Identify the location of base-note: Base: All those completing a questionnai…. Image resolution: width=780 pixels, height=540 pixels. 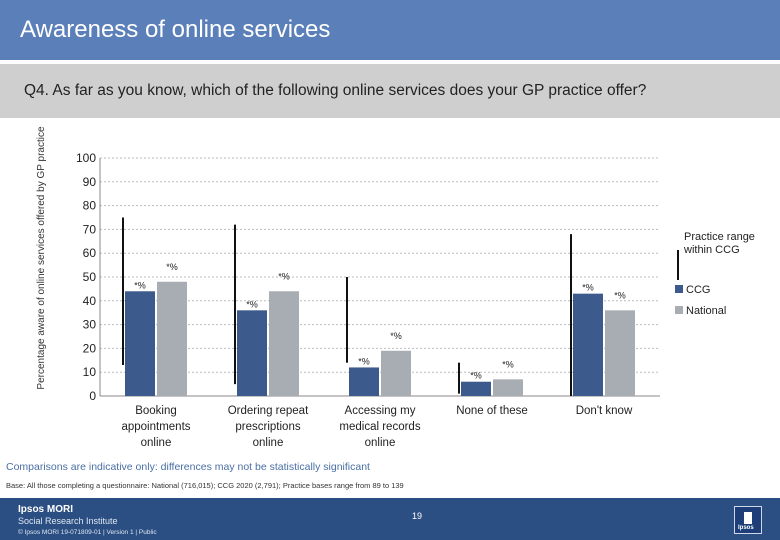
(205, 485).